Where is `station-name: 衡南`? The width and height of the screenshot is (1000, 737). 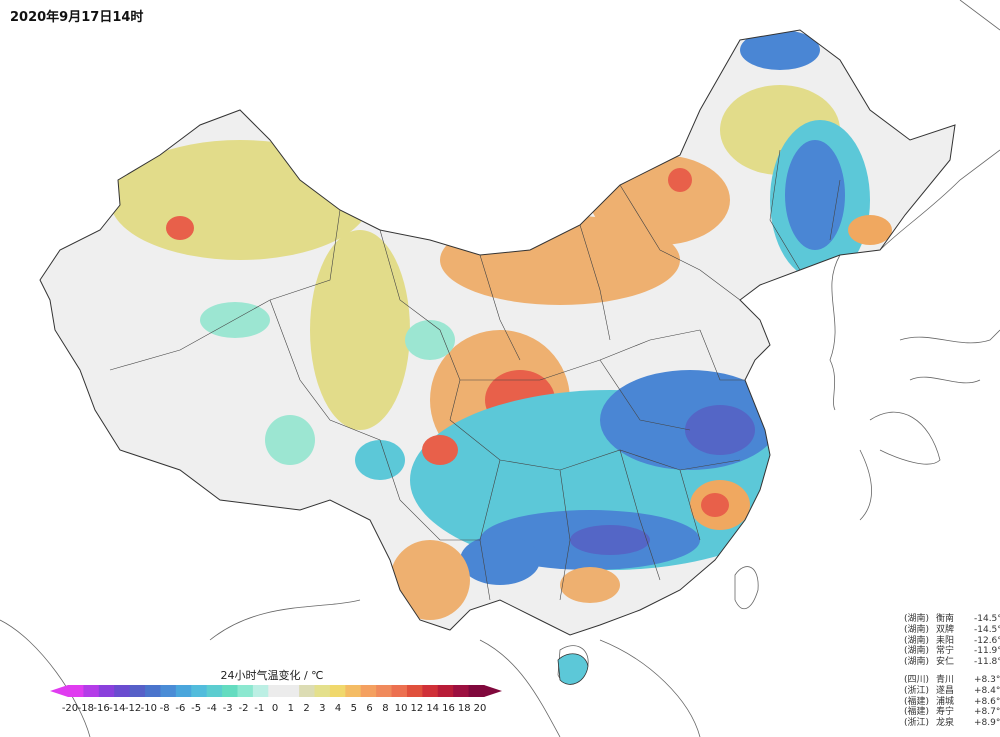
station-name: 衡南 is located at coordinates (945, 619).